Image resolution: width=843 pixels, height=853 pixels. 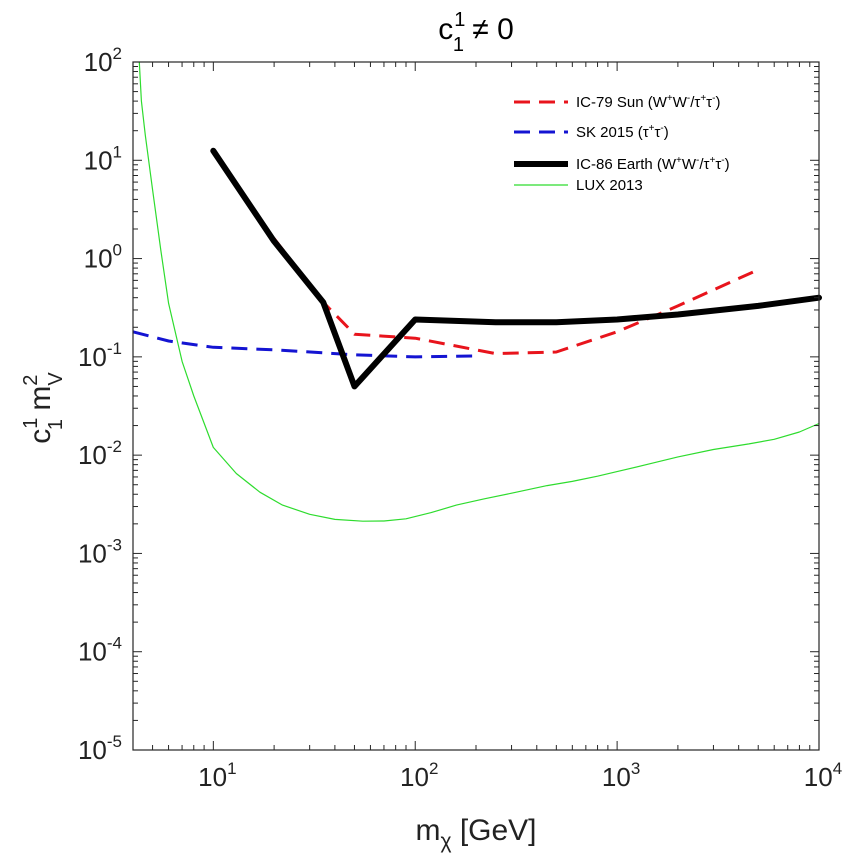 I want to click on y-tick-label-neg2: 10⁻², so click(x=100, y=453).